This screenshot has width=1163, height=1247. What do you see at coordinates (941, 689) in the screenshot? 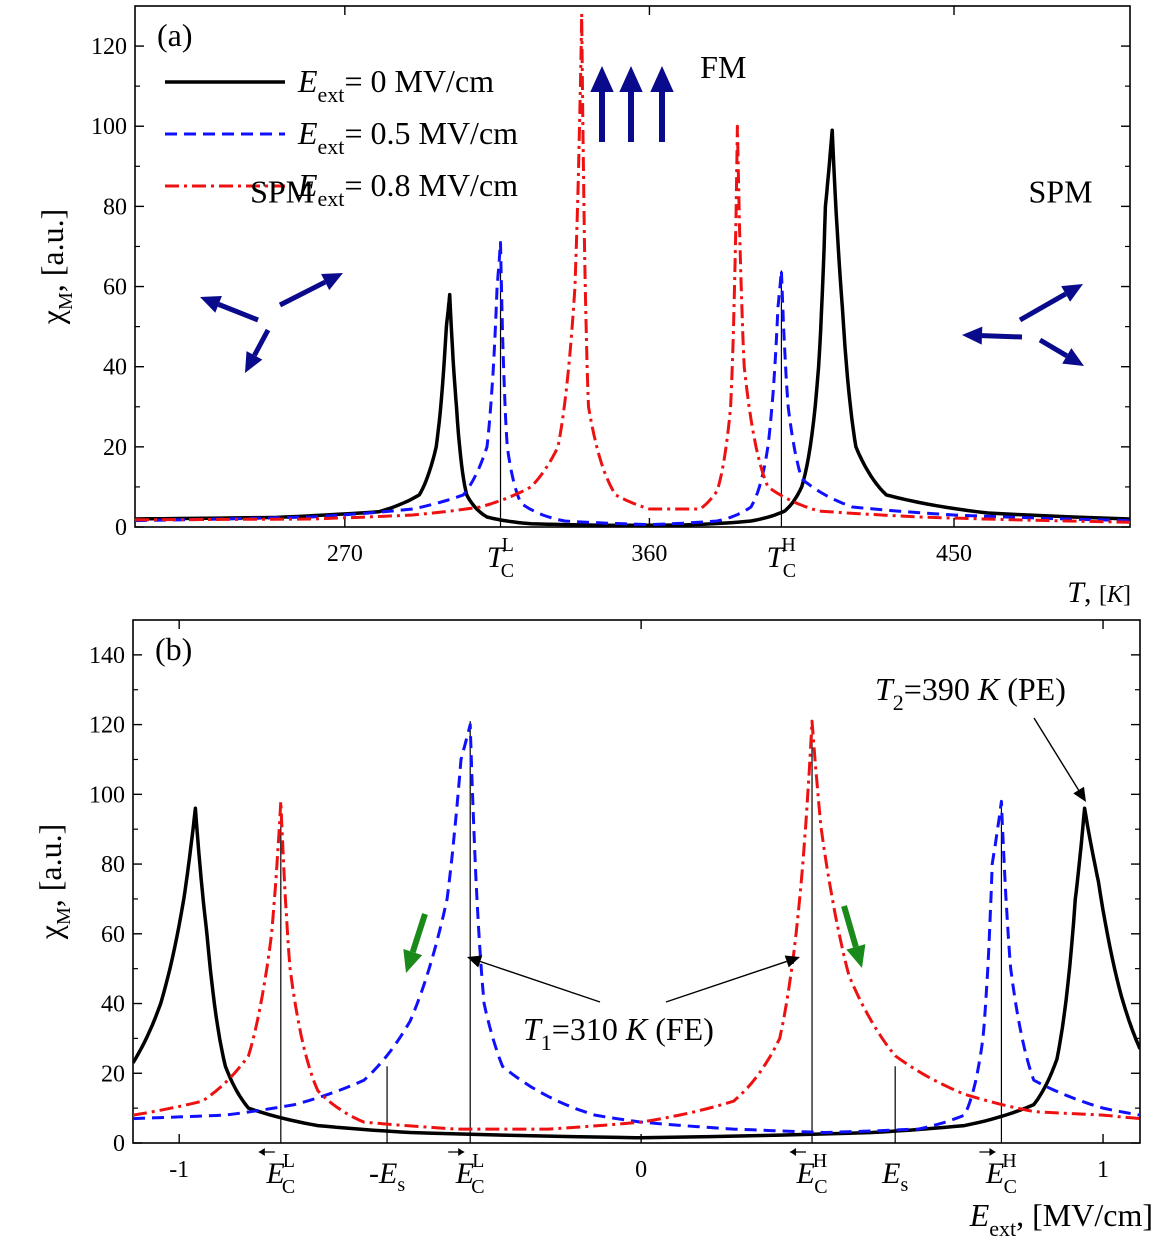
I see `annotation-rest: =390` at bounding box center [941, 689].